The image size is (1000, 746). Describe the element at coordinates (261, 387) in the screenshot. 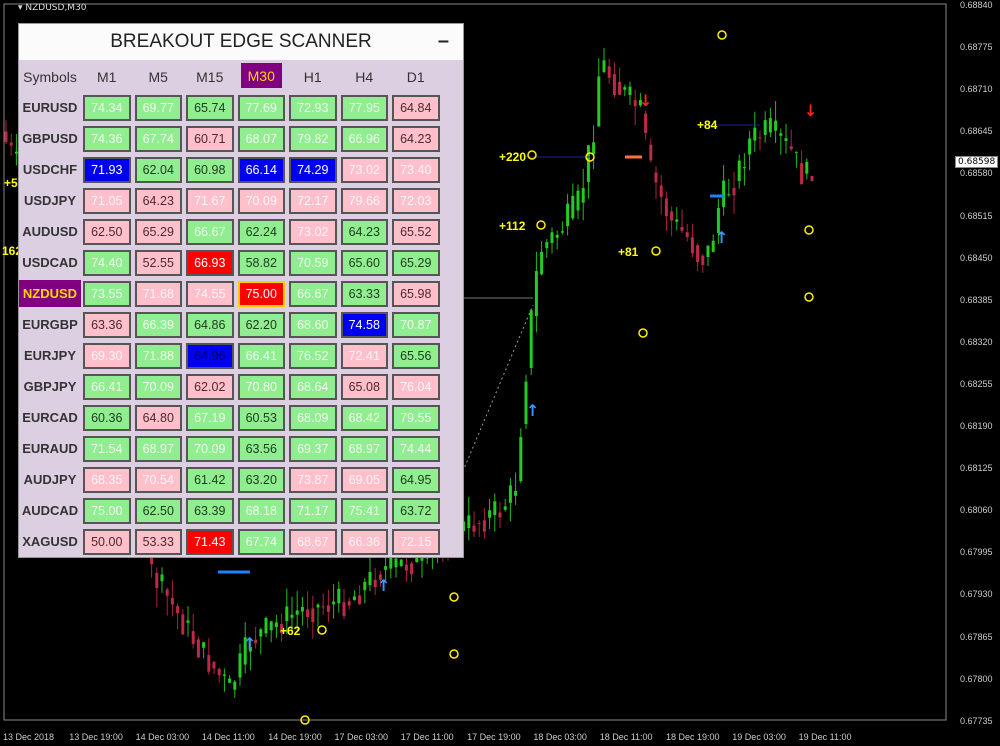

I see `scanner-cell: 70.80` at that location.